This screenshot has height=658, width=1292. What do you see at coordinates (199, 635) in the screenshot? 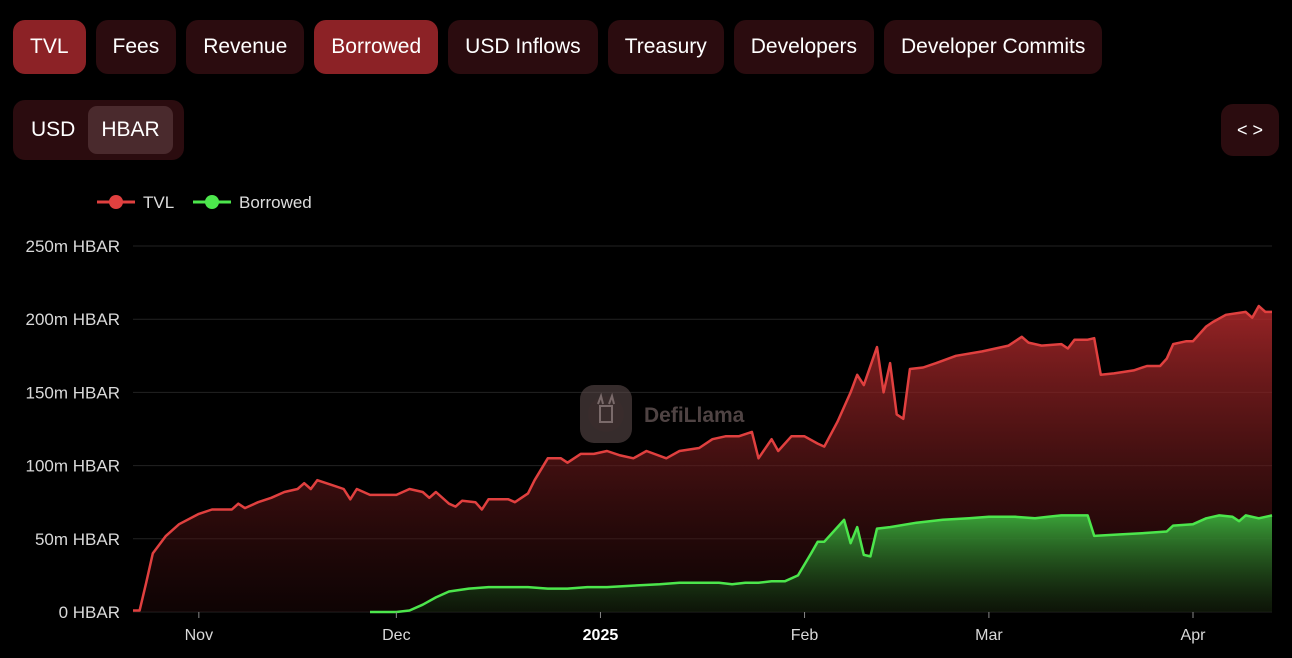
I see `x-tick-label: Nov` at bounding box center [199, 635].